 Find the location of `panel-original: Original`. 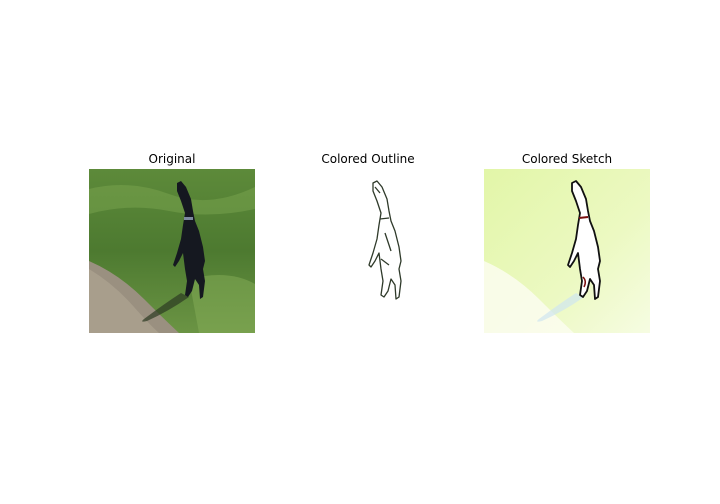

panel-original: Original is located at coordinates (172, 241).